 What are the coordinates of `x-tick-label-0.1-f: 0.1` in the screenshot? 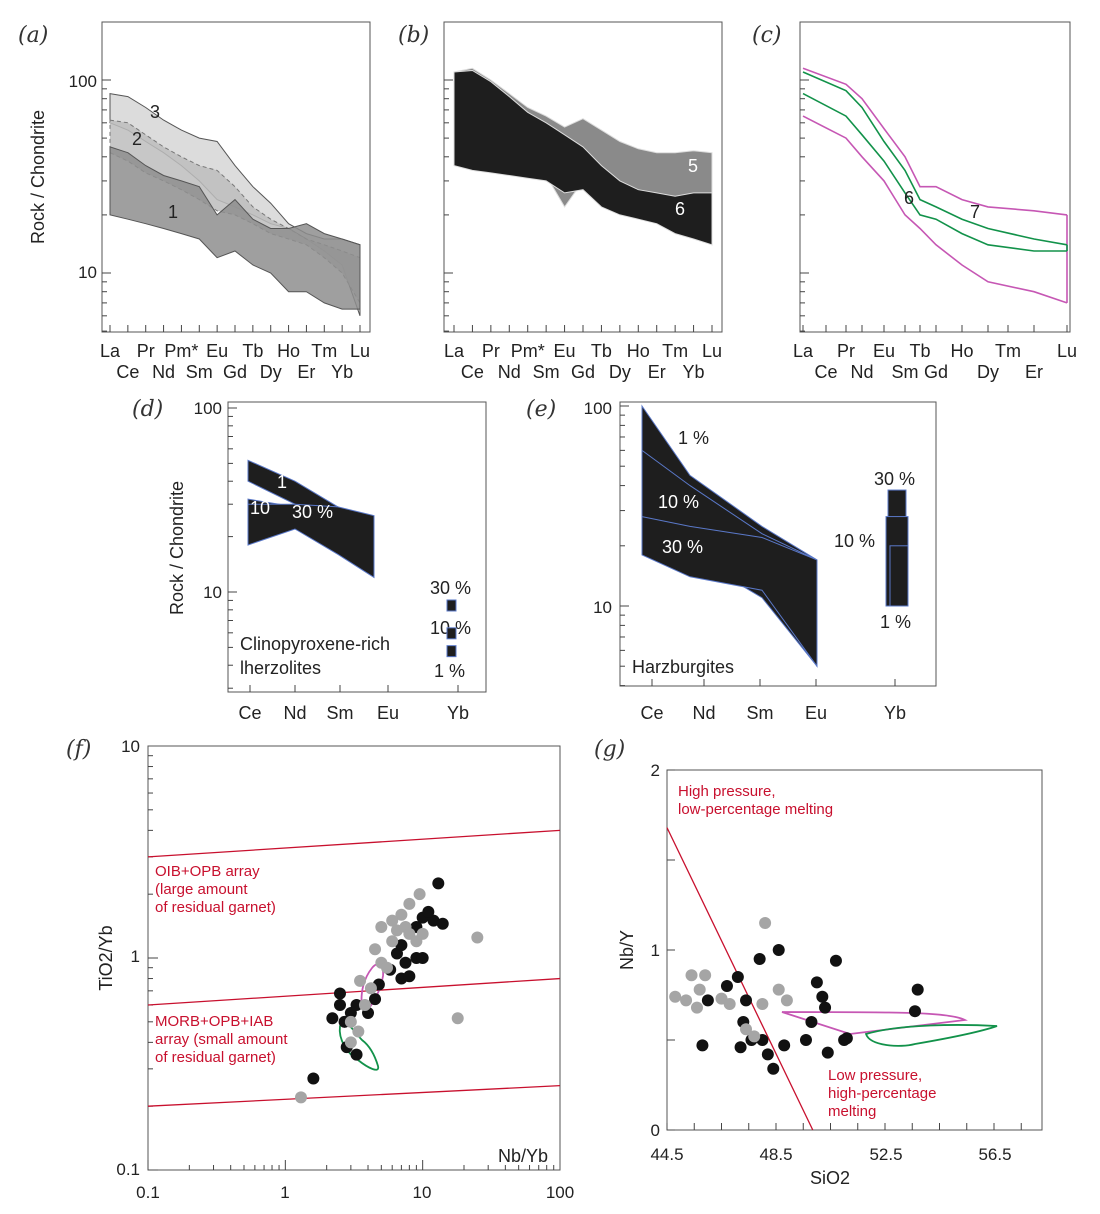 It's located at (148, 1192).